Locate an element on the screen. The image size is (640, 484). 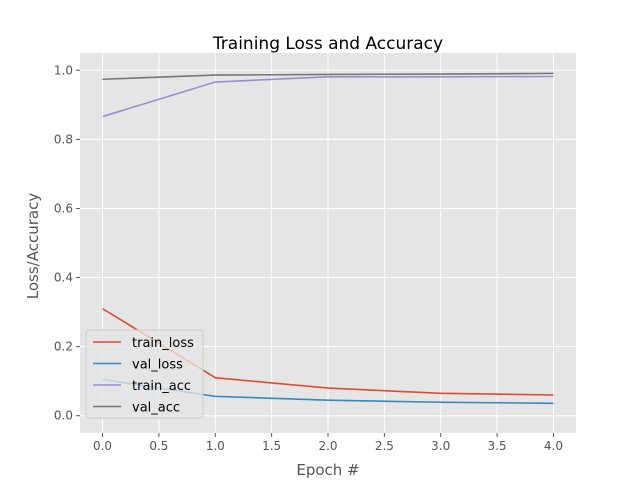
x-tick-label: 3.0 is located at coordinates (440, 446).